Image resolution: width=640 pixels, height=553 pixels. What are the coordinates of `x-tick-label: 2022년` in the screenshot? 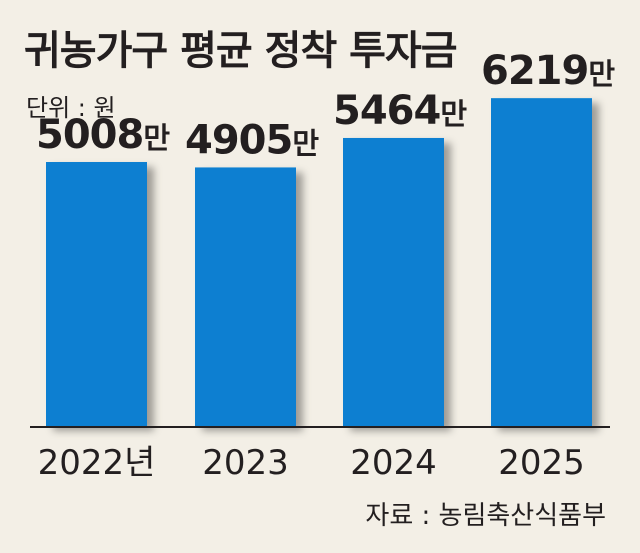 It's located at (97, 463).